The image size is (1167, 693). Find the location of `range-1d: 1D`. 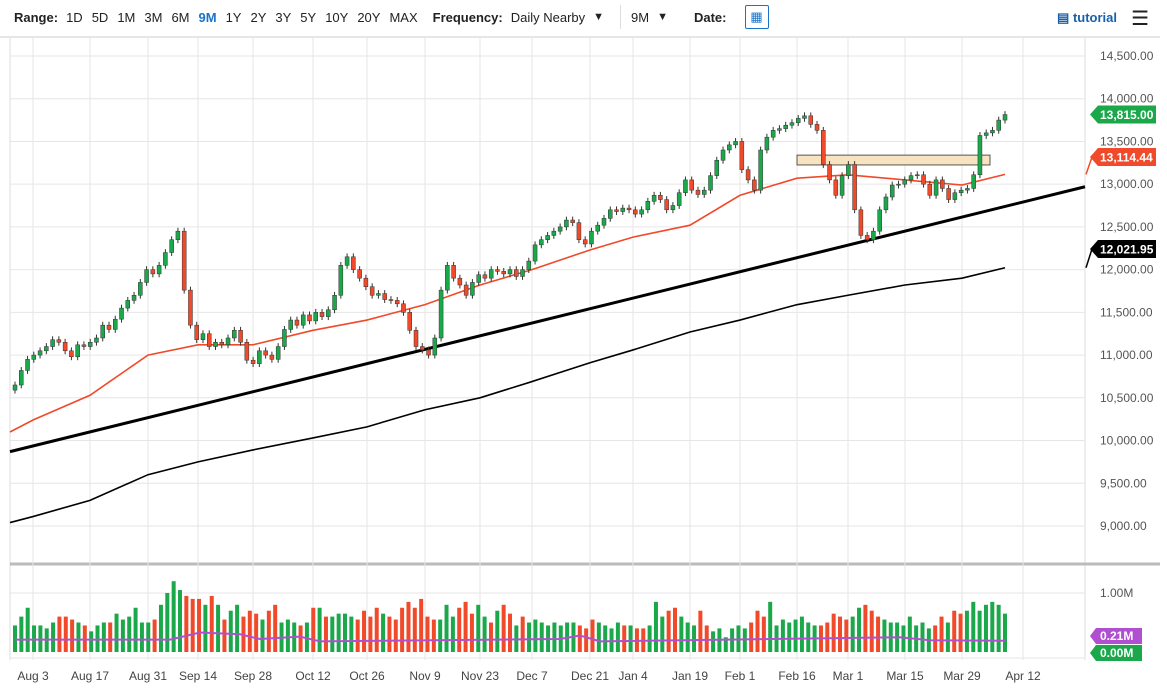

range-1d: 1D is located at coordinates (74, 17).